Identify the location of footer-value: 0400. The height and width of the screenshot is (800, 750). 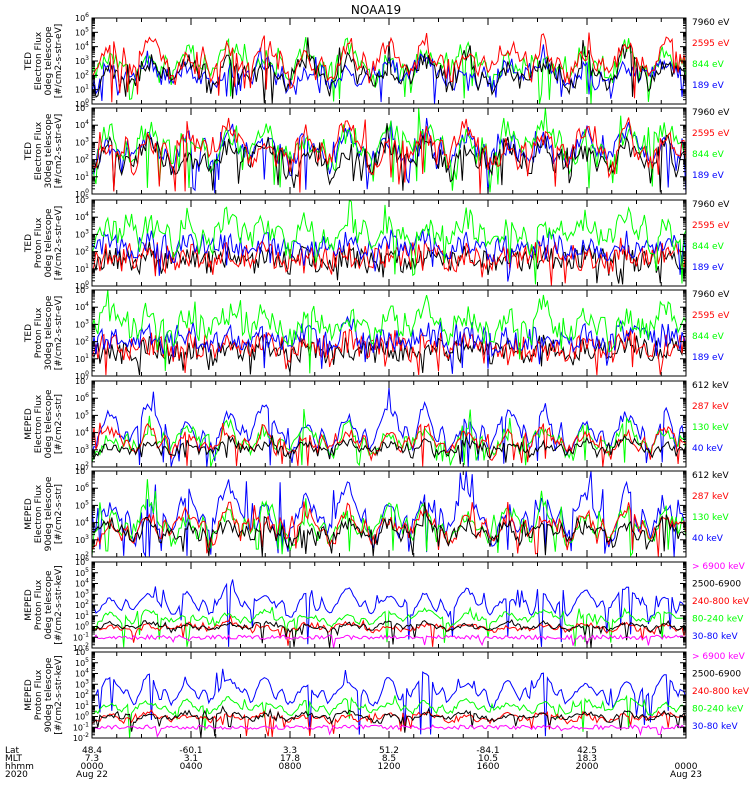
(191, 767).